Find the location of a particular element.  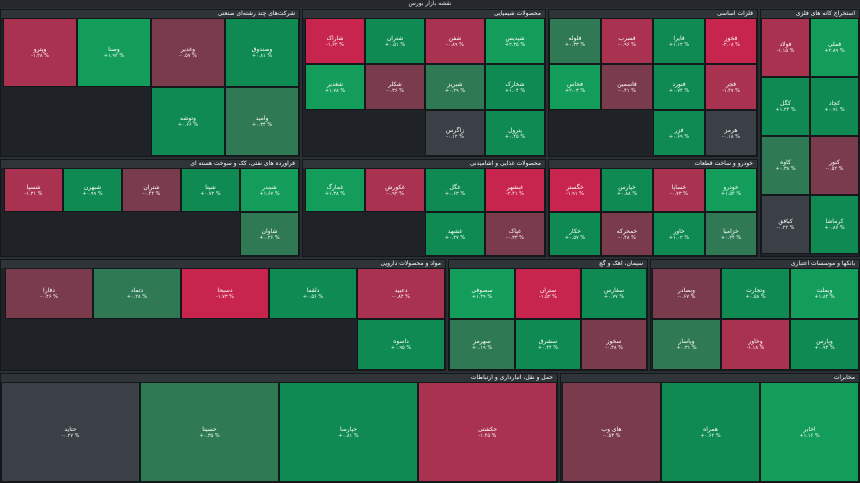

stock-tile: شاوان +۰.۲۶ % is located at coordinates (269, 234).